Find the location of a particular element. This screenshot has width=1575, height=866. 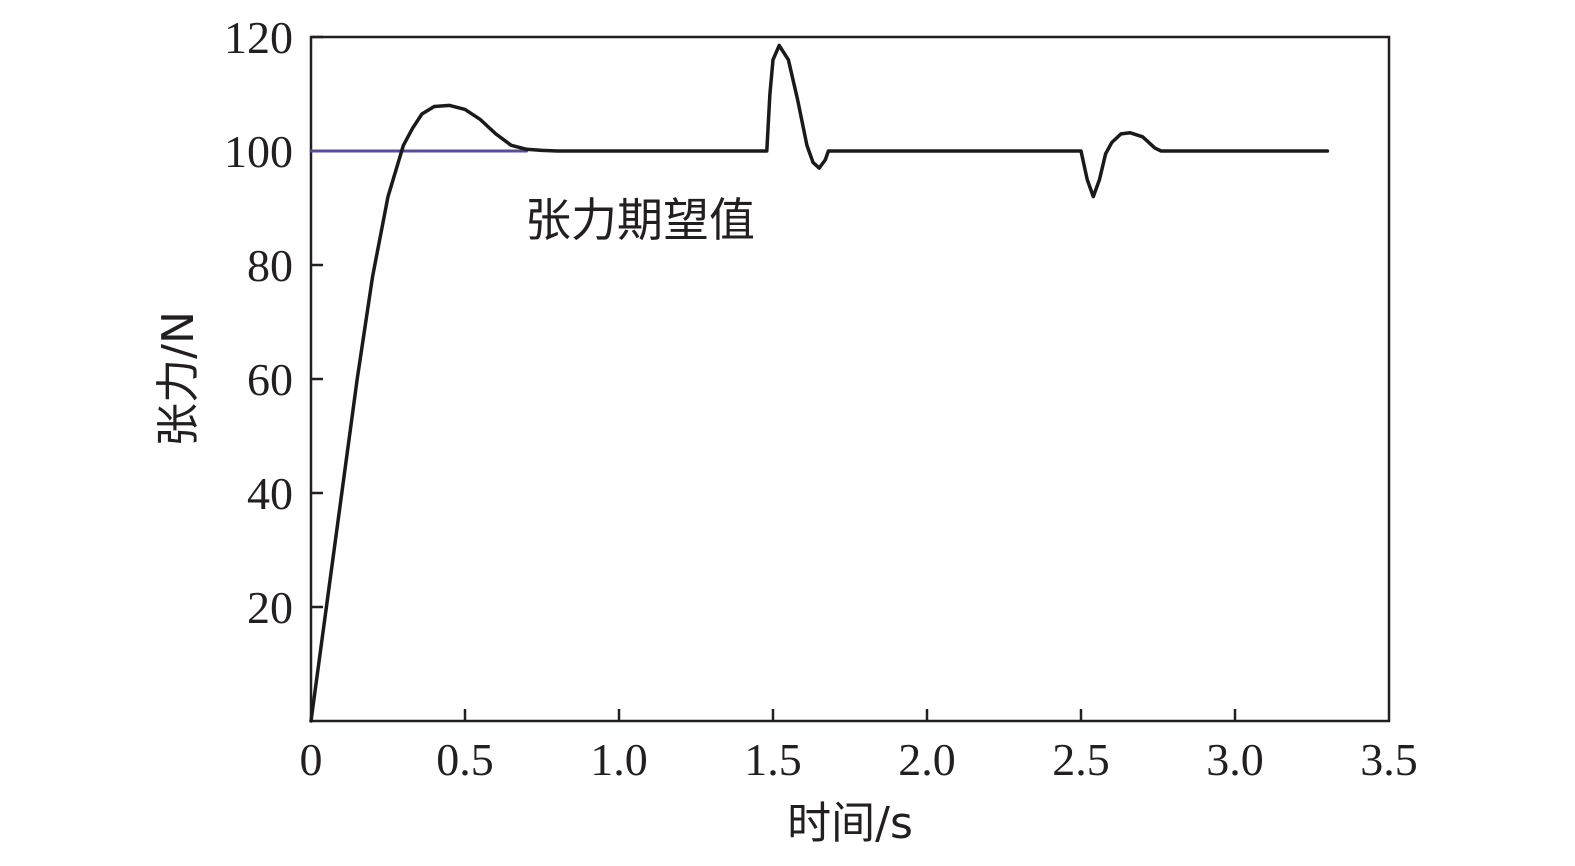

y-tick-label: 80 is located at coordinates (270, 265).